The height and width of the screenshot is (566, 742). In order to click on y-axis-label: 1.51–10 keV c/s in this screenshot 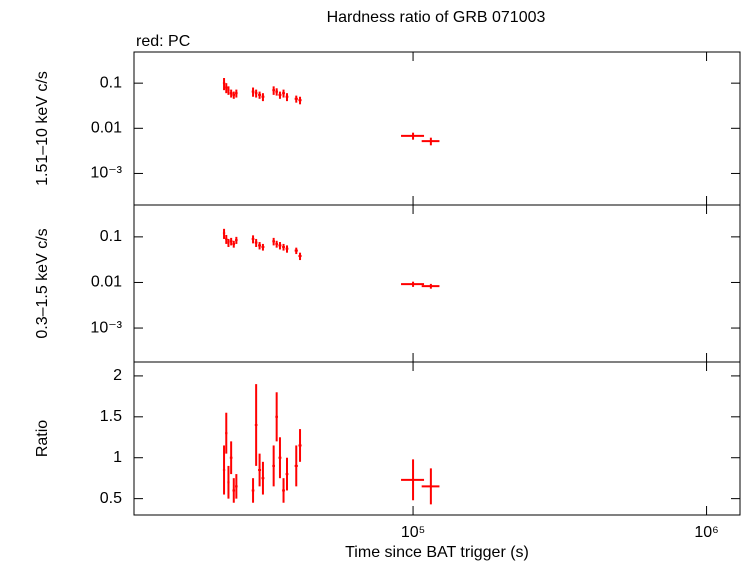, I will do `click(42, 128)`.